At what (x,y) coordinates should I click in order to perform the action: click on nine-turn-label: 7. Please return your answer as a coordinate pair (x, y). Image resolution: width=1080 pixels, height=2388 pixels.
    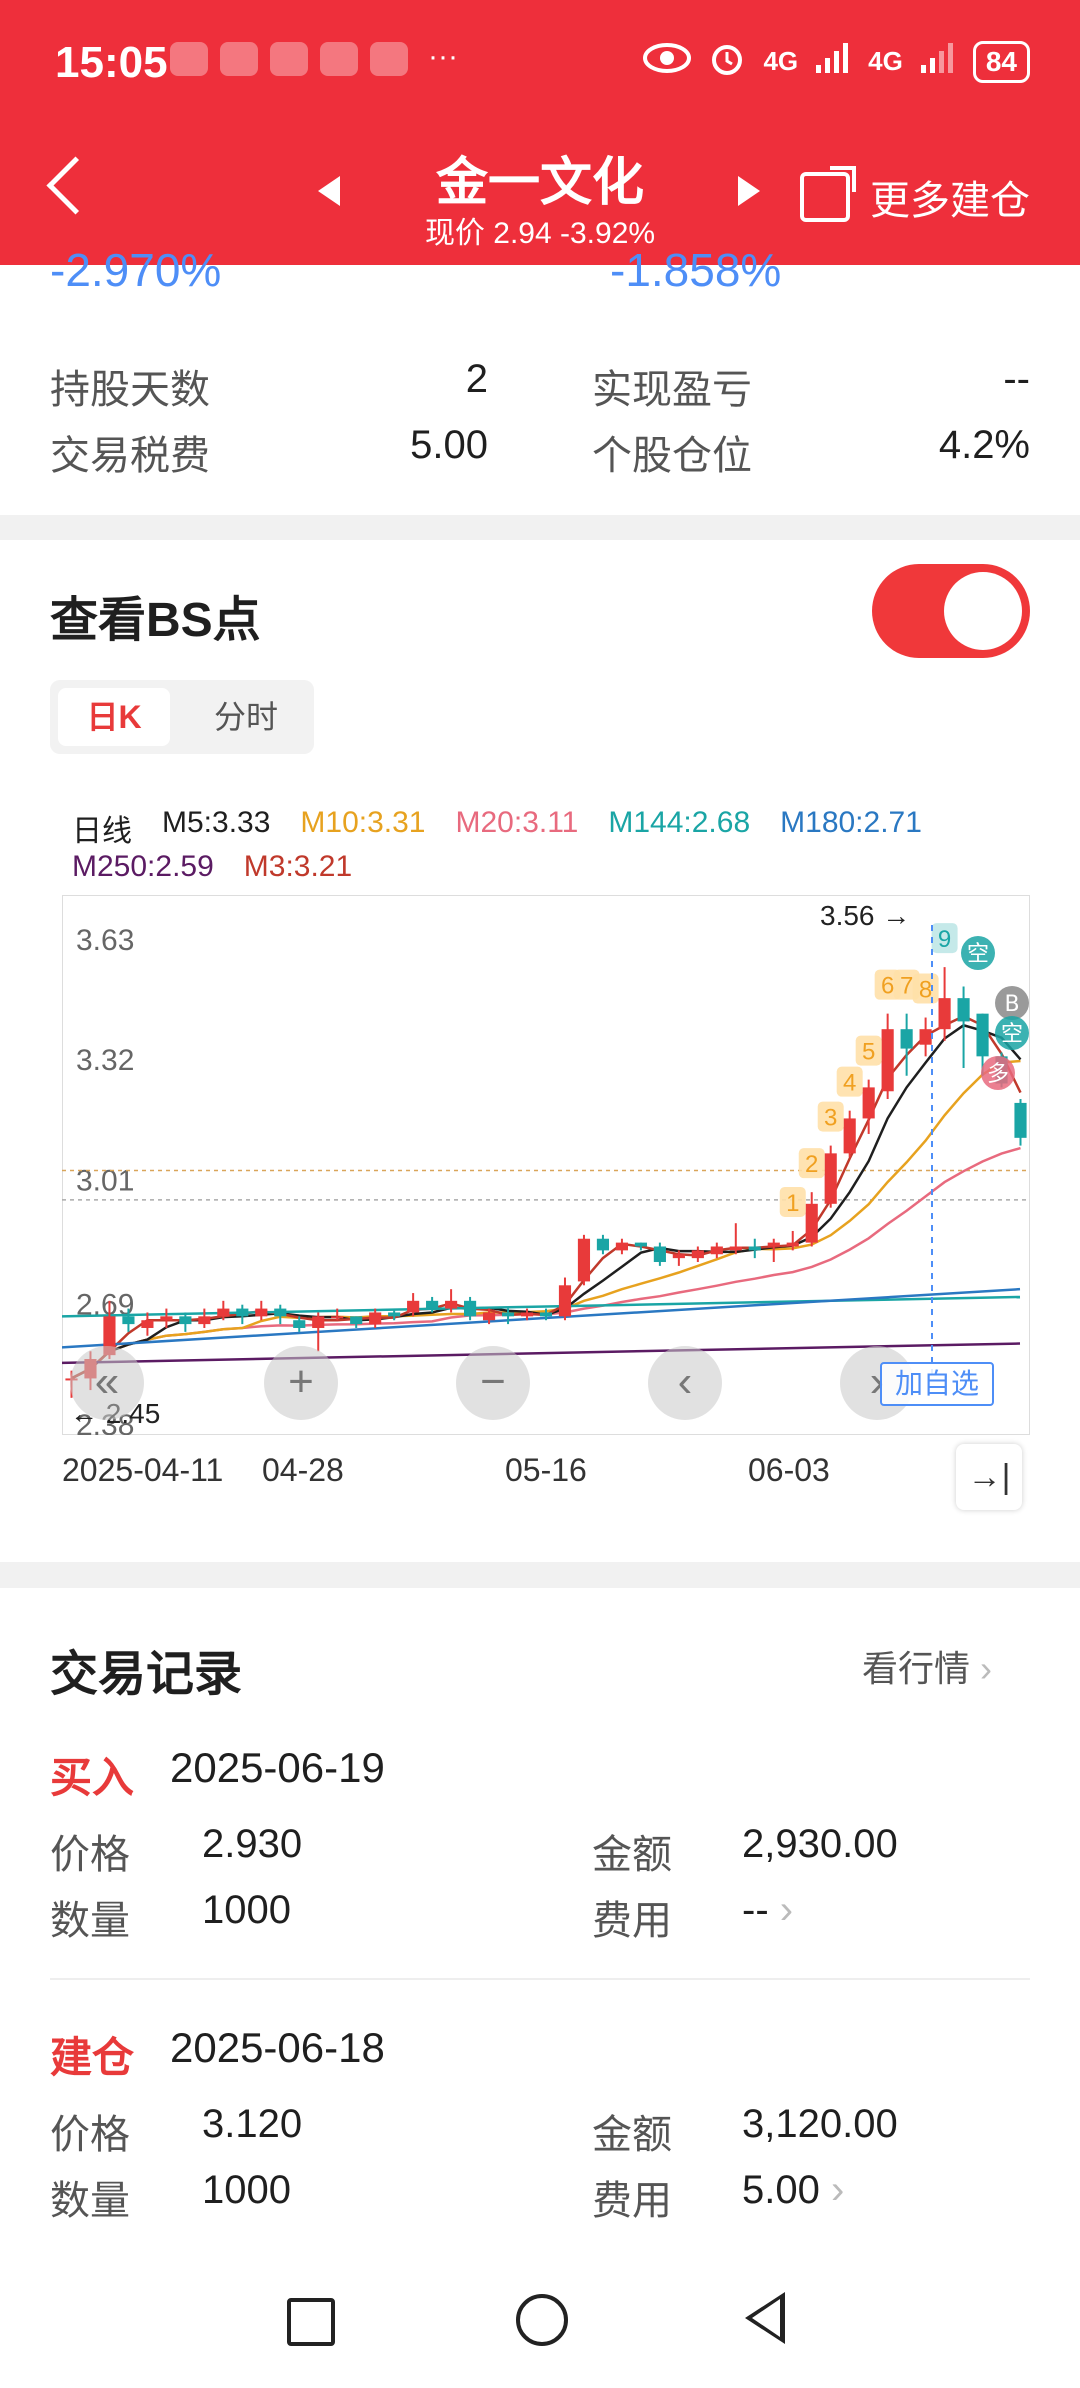
    Looking at the image, I should click on (906, 986).